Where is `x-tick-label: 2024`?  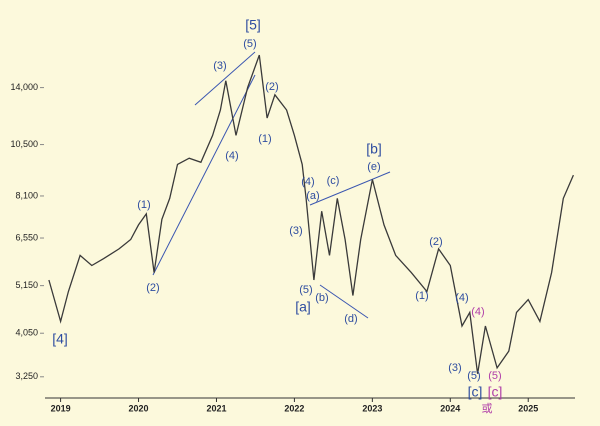
x-tick-label: 2024 is located at coordinates (450, 408).